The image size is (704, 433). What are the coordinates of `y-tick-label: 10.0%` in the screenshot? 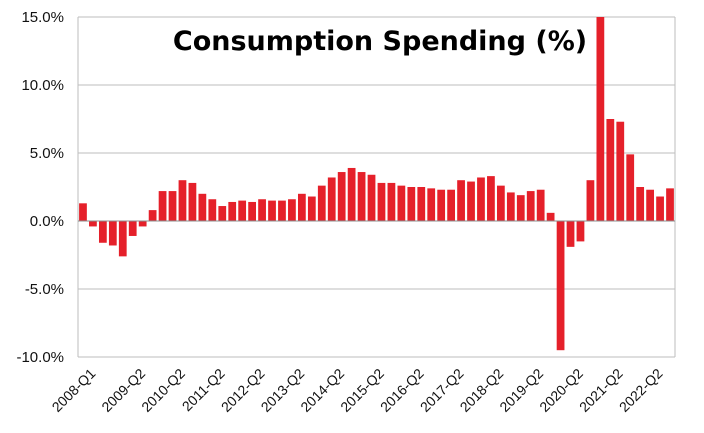 It's located at (42, 85).